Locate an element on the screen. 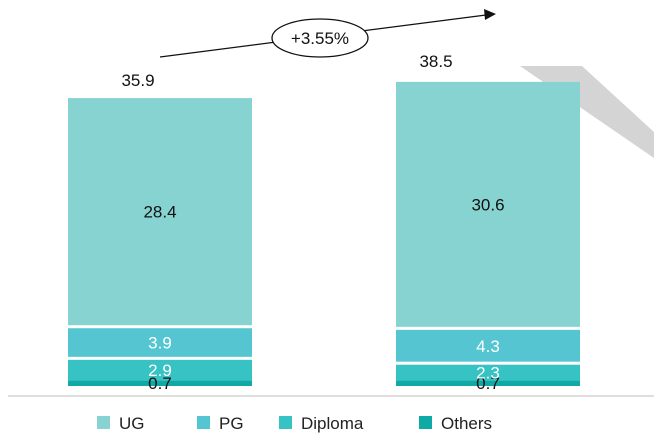 The image size is (654, 434). growth-arrow-head is located at coordinates (490, 14).